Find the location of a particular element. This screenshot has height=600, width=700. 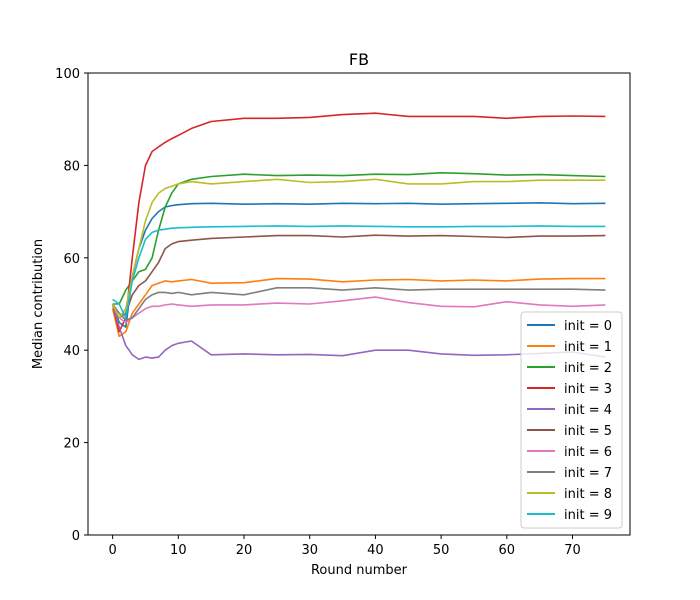

y-tick-label: 40 is located at coordinates (71, 351).